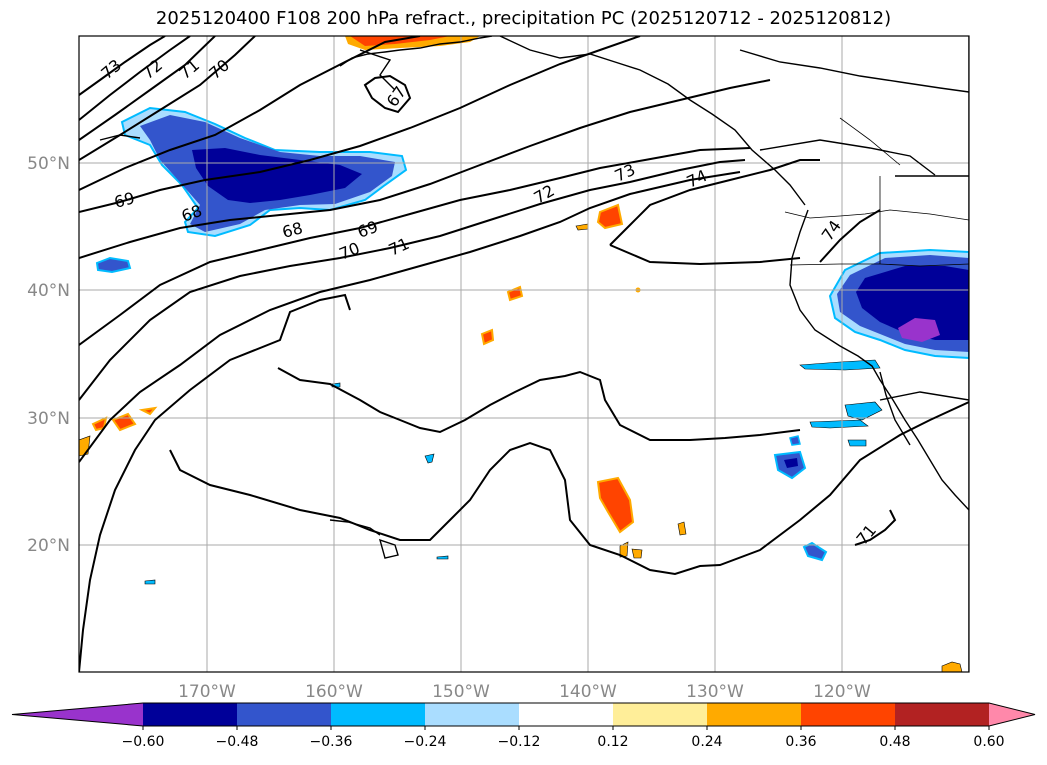 The height and width of the screenshot is (765, 1047). Describe the element at coordinates (988, 742) in the screenshot. I see `colorbar-tick-label: 0.60` at that location.